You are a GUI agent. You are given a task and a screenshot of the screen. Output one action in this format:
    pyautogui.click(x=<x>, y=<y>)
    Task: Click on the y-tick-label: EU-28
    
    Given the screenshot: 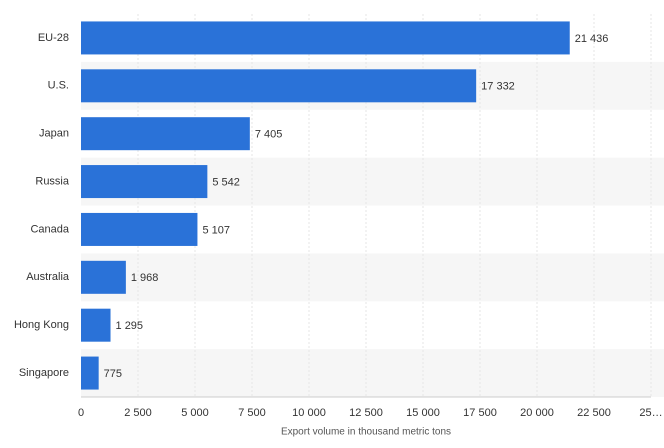 What is the action you would take?
    pyautogui.click(x=53, y=38)
    